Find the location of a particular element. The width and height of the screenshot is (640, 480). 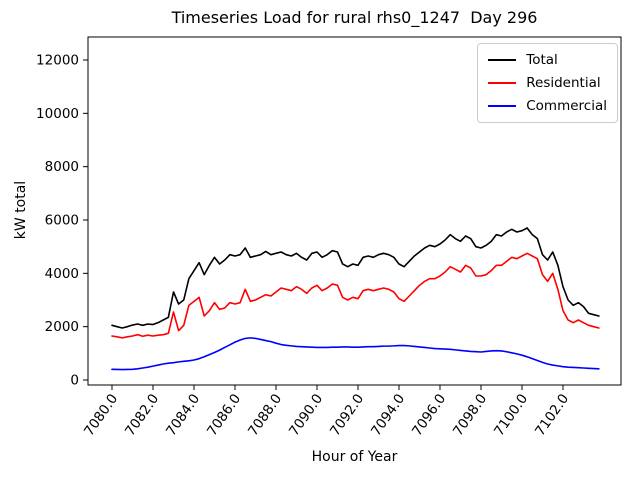

legend-entry-total: Total is located at coordinates (547, 60).